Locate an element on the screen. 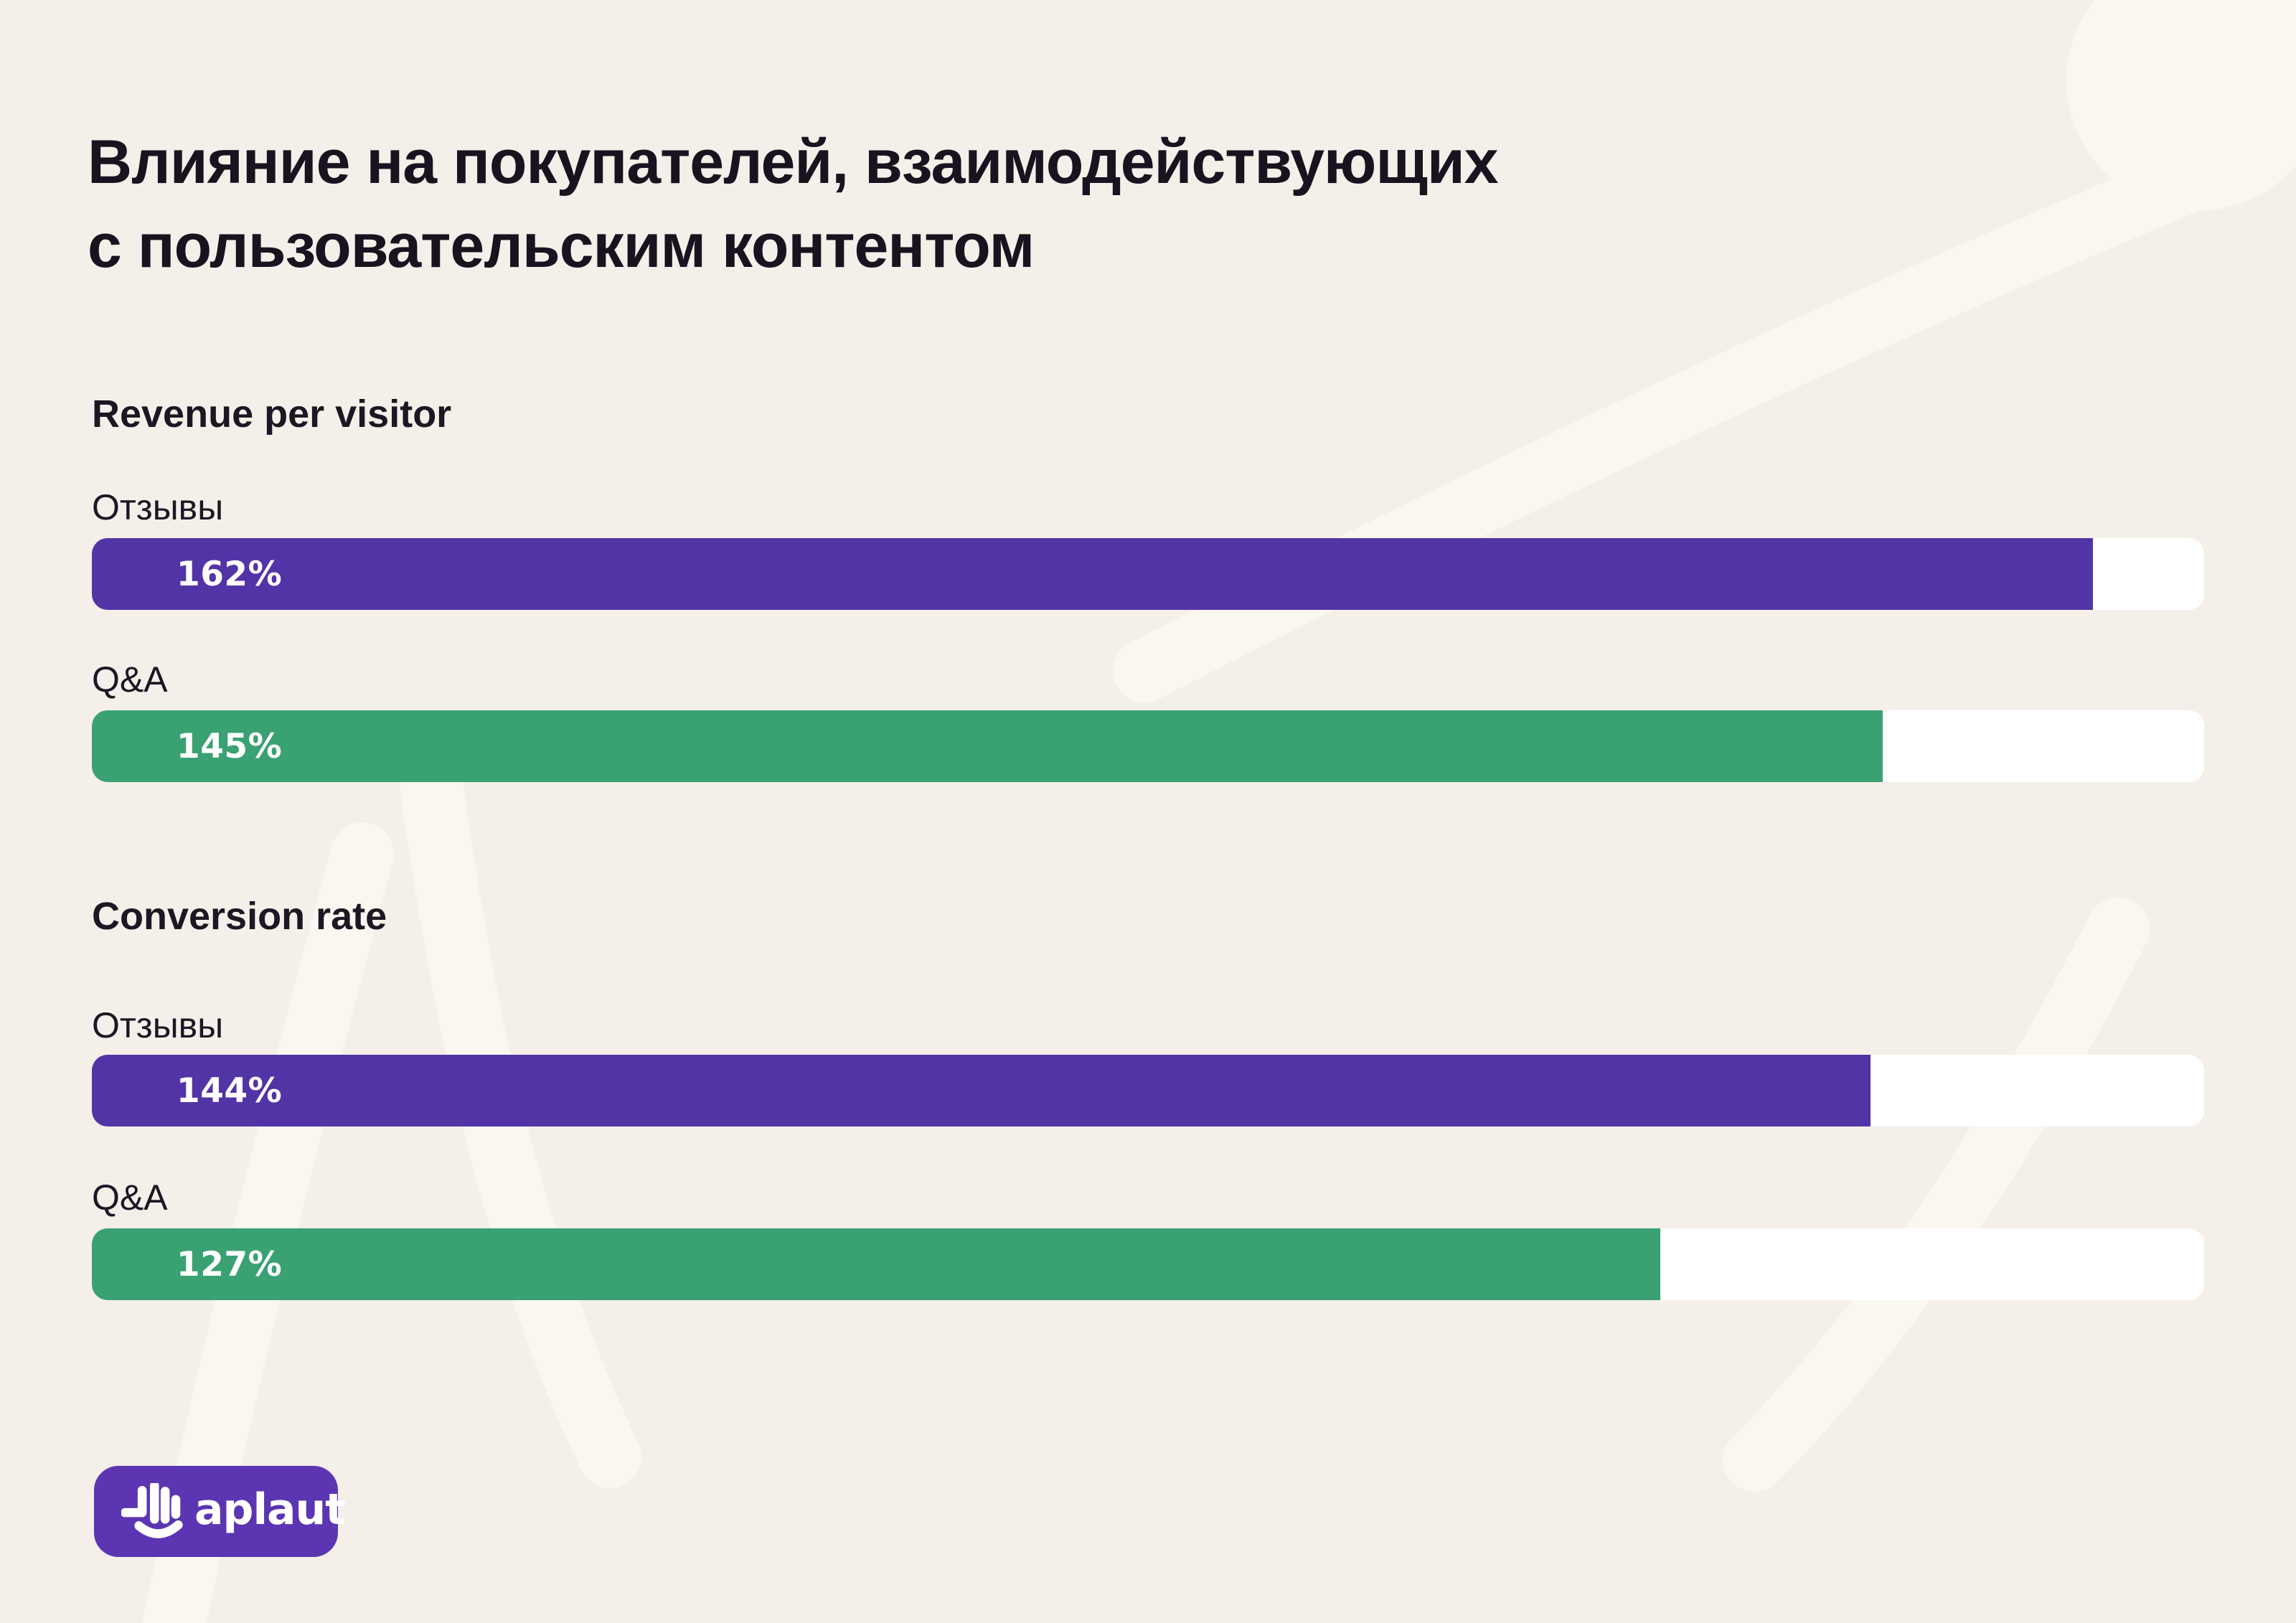 This screenshot has width=2296, height=1623. bar-fill-qa-conversion: 127% is located at coordinates (877, 1264).